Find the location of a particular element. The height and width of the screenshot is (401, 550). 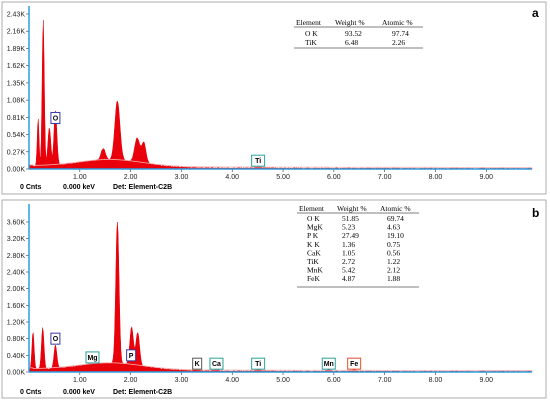

a-table-header-weight: Weight % is located at coordinates (350, 22).